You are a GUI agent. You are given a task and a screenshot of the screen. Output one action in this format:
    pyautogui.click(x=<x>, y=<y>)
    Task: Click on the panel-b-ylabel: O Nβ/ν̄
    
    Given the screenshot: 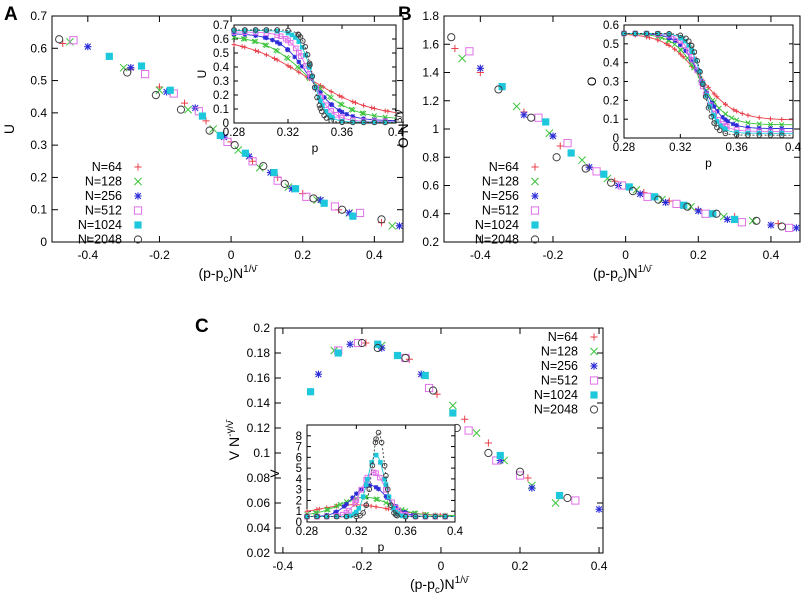 What is the action you would take?
    pyautogui.click(x=402, y=128)
    